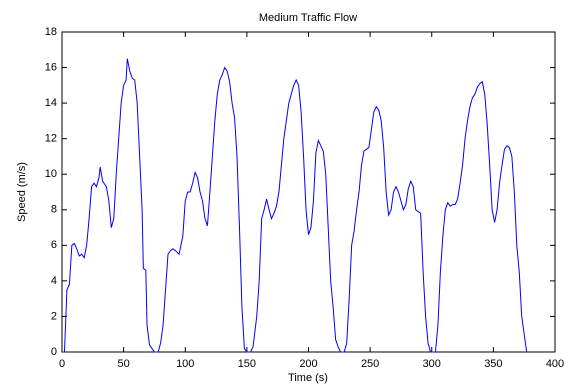 The image size is (569, 387). Describe the element at coordinates (54, 281) in the screenshot. I see `y-tick-label: 4` at that location.